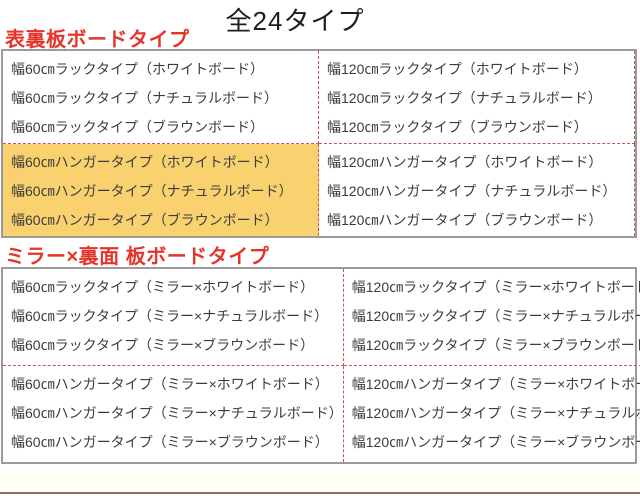 This screenshot has height=496, width=640. What do you see at coordinates (457, 127) in the screenshot?
I see `type-item: 幅120㎝ラックタイプ（ブラウンボード）` at bounding box center [457, 127].